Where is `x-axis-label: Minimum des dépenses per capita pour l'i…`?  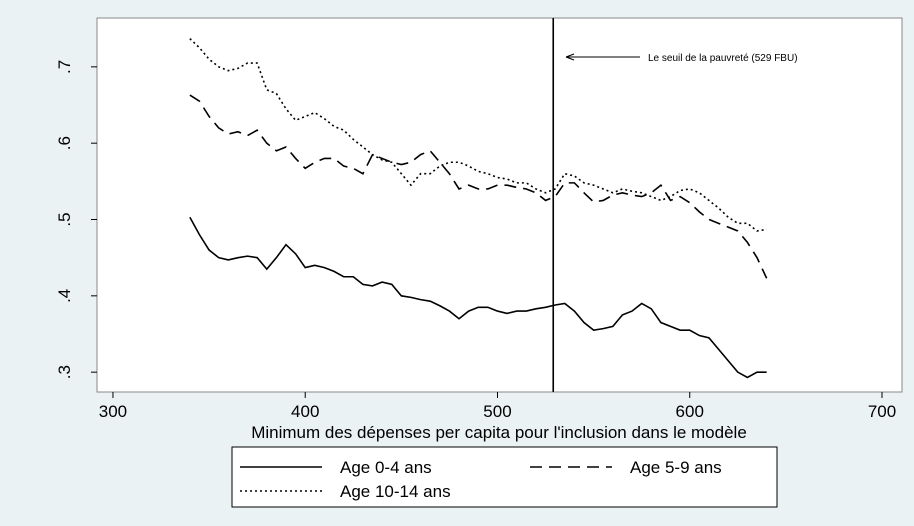
x-axis-label: Minimum des dépenses per capita pour l'i… is located at coordinates (499, 432).